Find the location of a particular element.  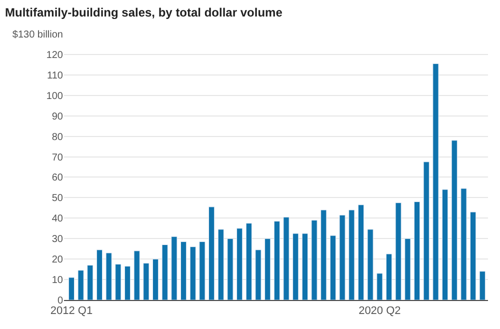

y-tick-label: 0 is located at coordinates (60, 301).